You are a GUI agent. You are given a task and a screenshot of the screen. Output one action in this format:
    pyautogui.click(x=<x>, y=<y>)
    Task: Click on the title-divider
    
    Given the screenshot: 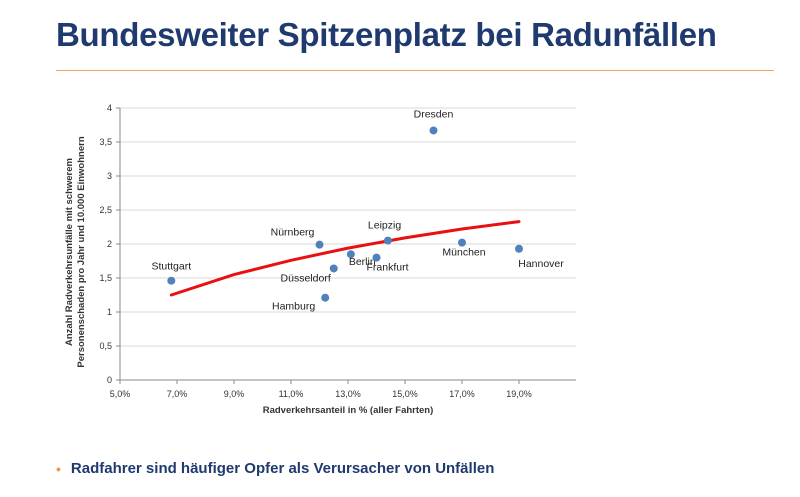 What is the action you would take?
    pyautogui.click(x=415, y=70)
    